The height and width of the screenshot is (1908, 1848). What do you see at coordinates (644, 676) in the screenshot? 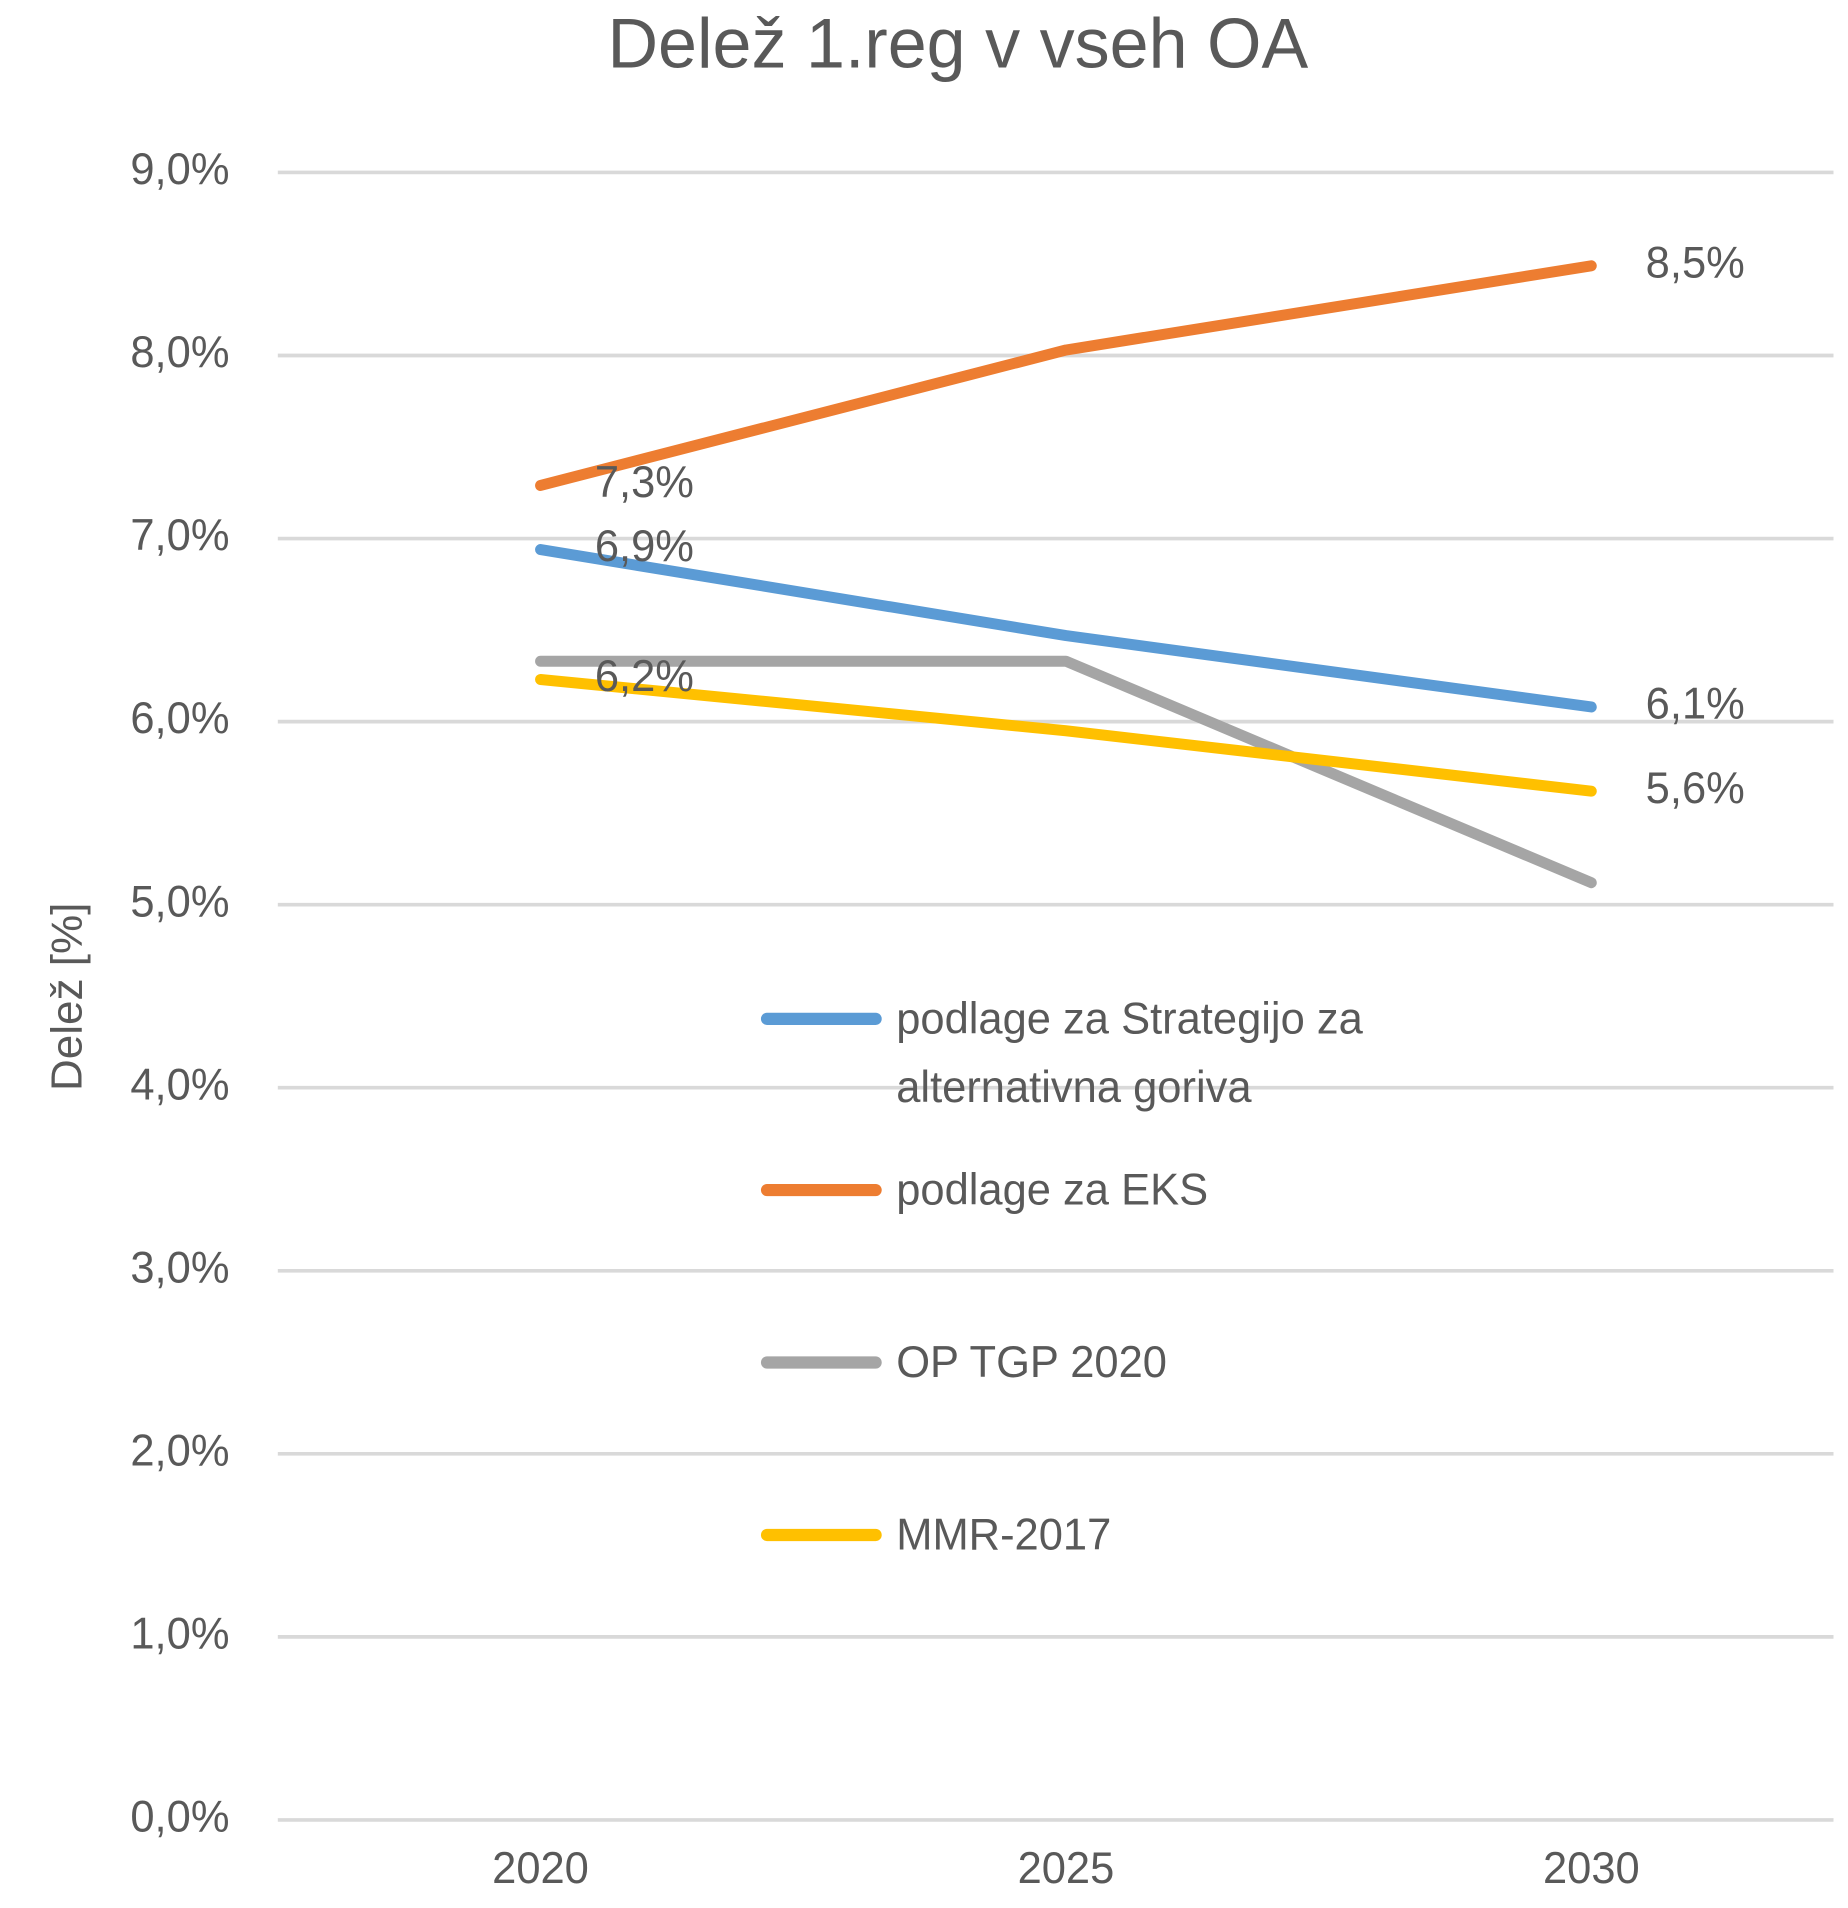
I see `data-label: 6,2%` at bounding box center [644, 676].